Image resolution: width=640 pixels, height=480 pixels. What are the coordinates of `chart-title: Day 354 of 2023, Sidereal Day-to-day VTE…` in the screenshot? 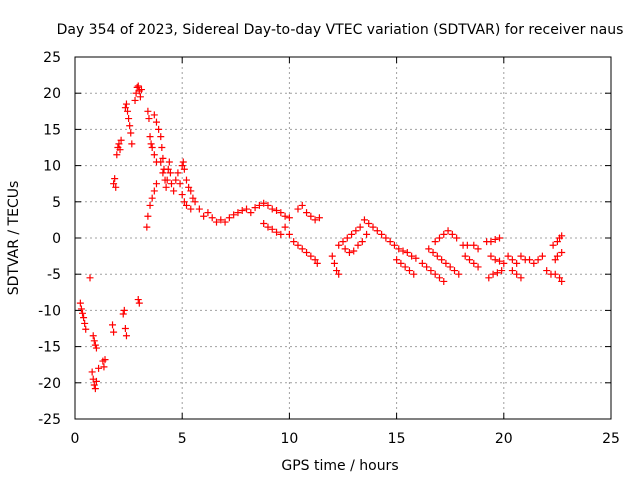 It's located at (340, 30).